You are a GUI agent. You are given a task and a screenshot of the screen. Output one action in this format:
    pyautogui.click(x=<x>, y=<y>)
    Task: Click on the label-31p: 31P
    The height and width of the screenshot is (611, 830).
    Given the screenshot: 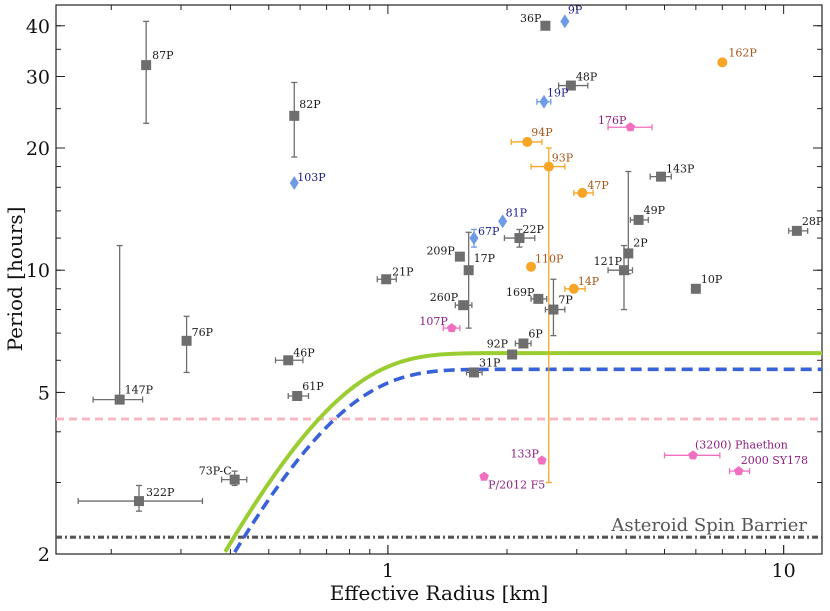 What is the action you would take?
    pyautogui.click(x=490, y=362)
    